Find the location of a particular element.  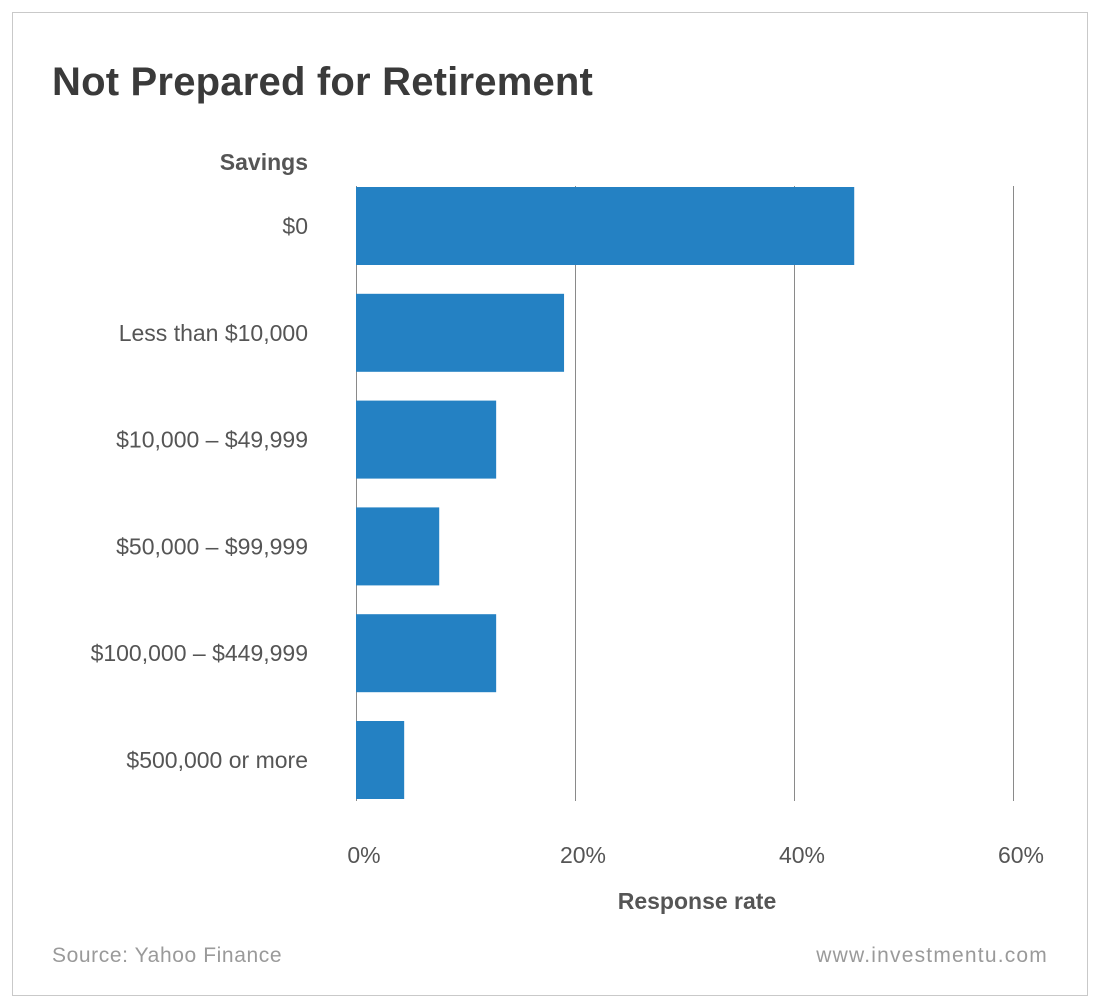

source-note: Source: Yahoo Finance is located at coordinates (167, 955).